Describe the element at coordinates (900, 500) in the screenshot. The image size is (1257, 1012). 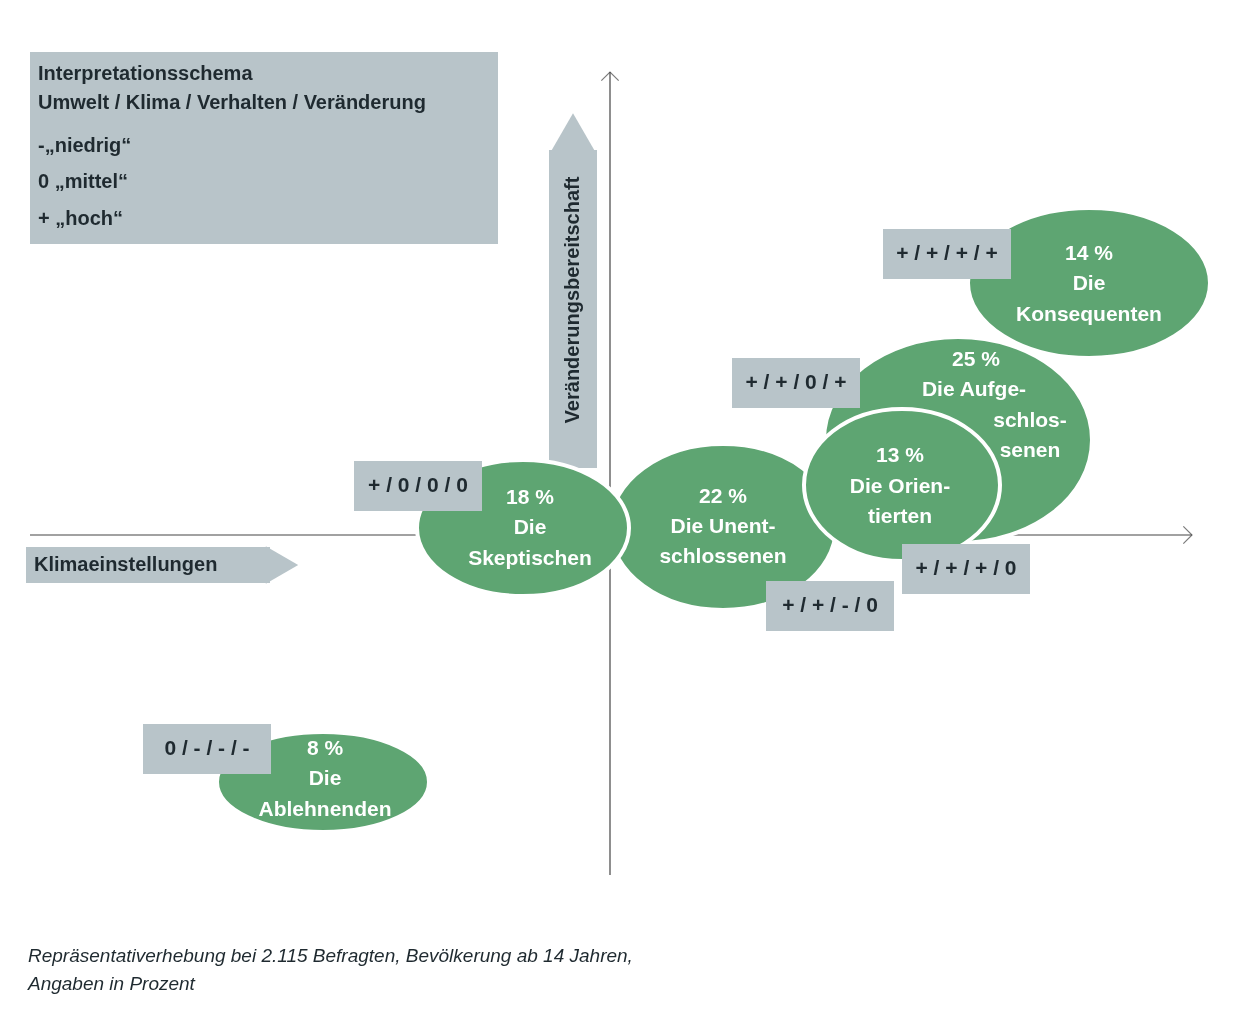
I see `category-label: Die Orien- tierten` at that location.